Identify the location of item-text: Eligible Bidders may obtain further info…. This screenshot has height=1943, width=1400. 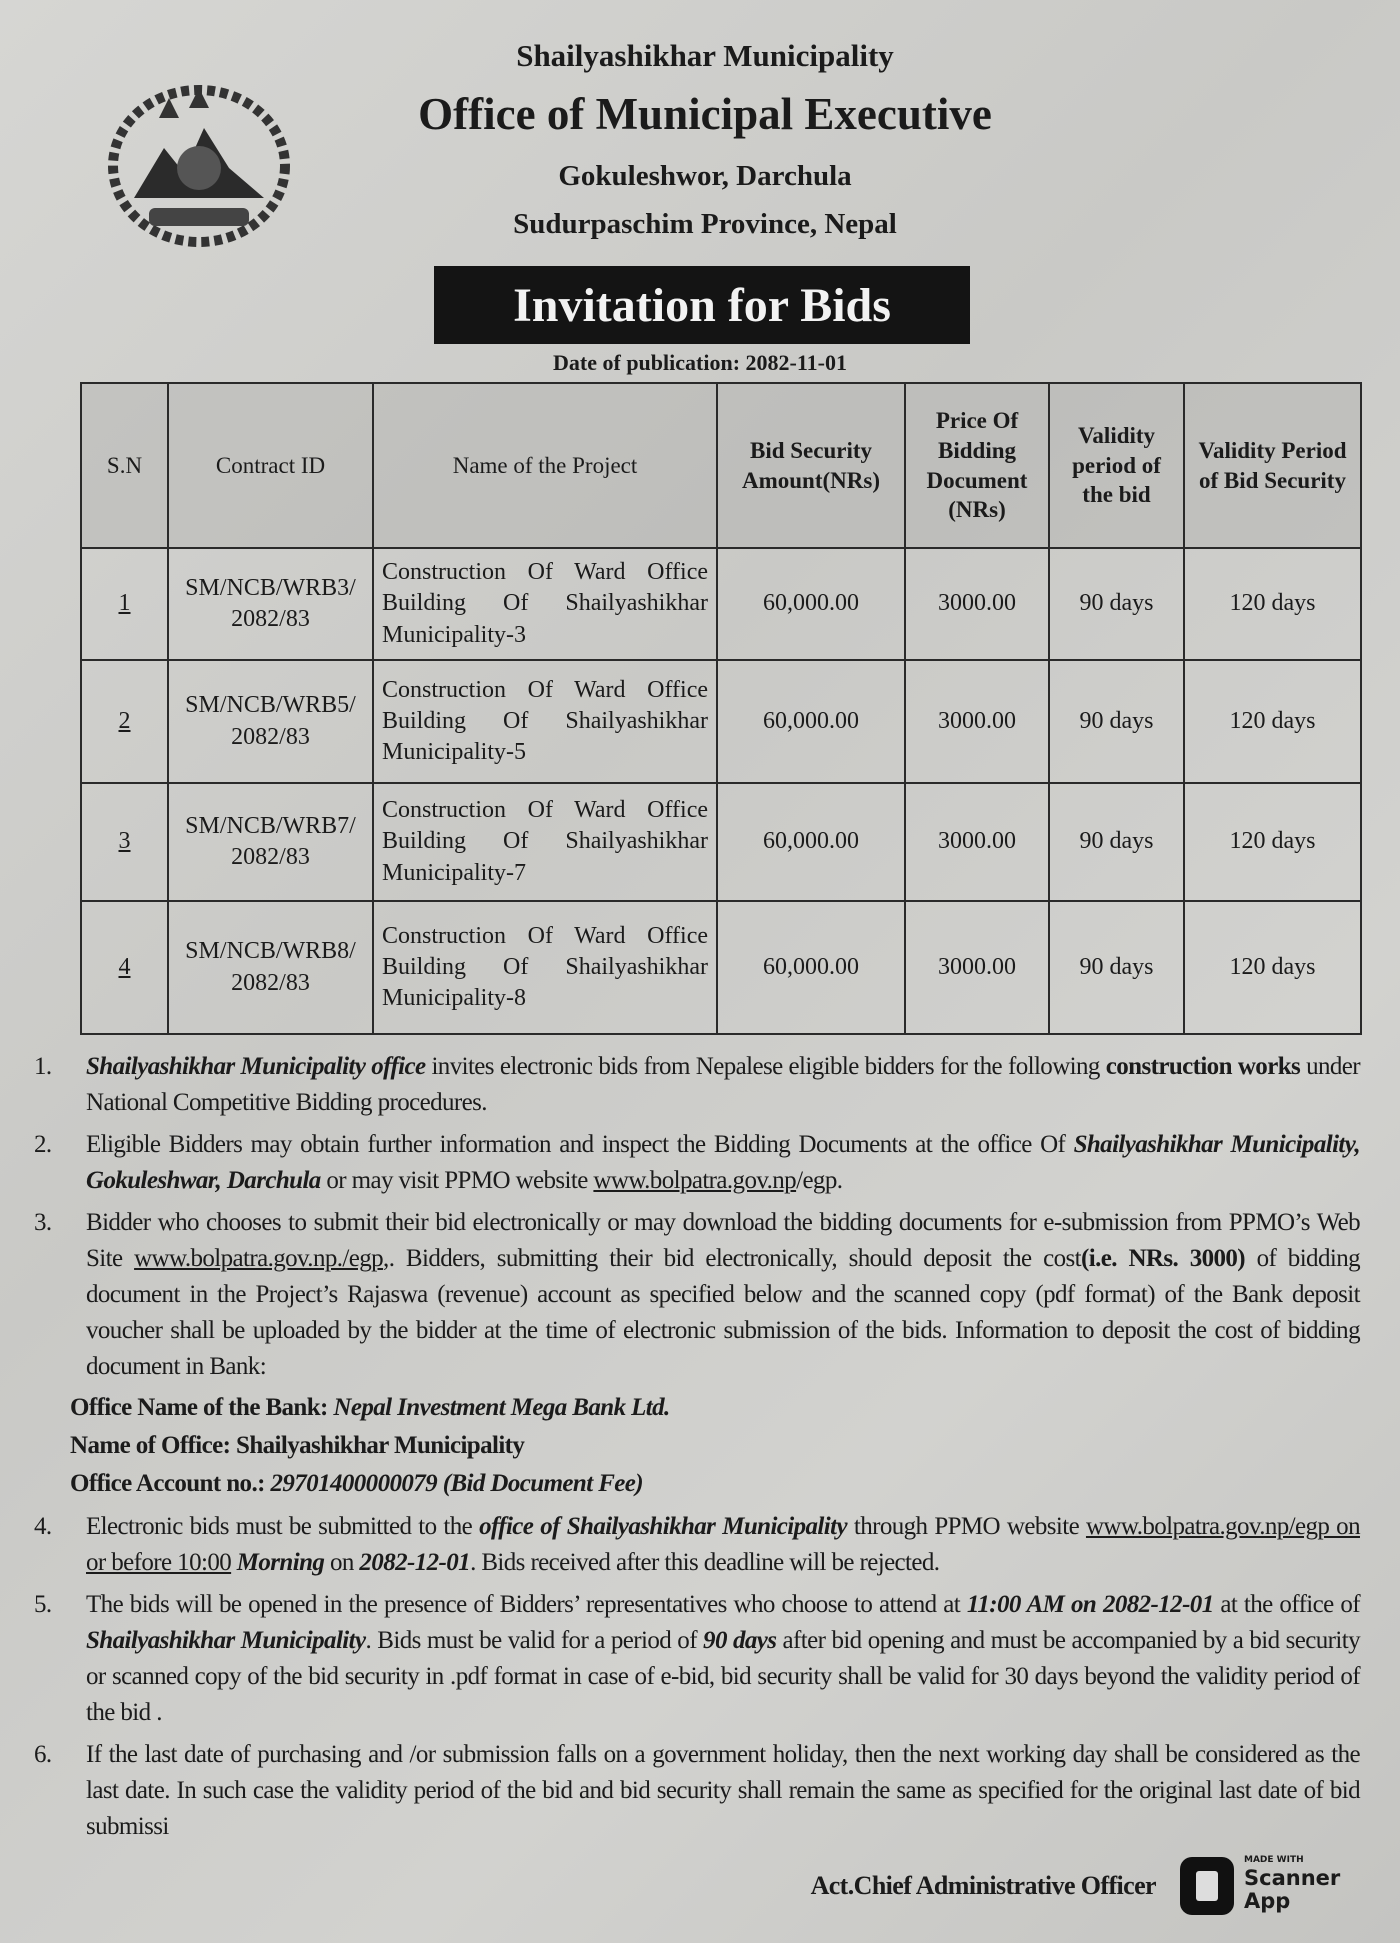
(723, 1163).